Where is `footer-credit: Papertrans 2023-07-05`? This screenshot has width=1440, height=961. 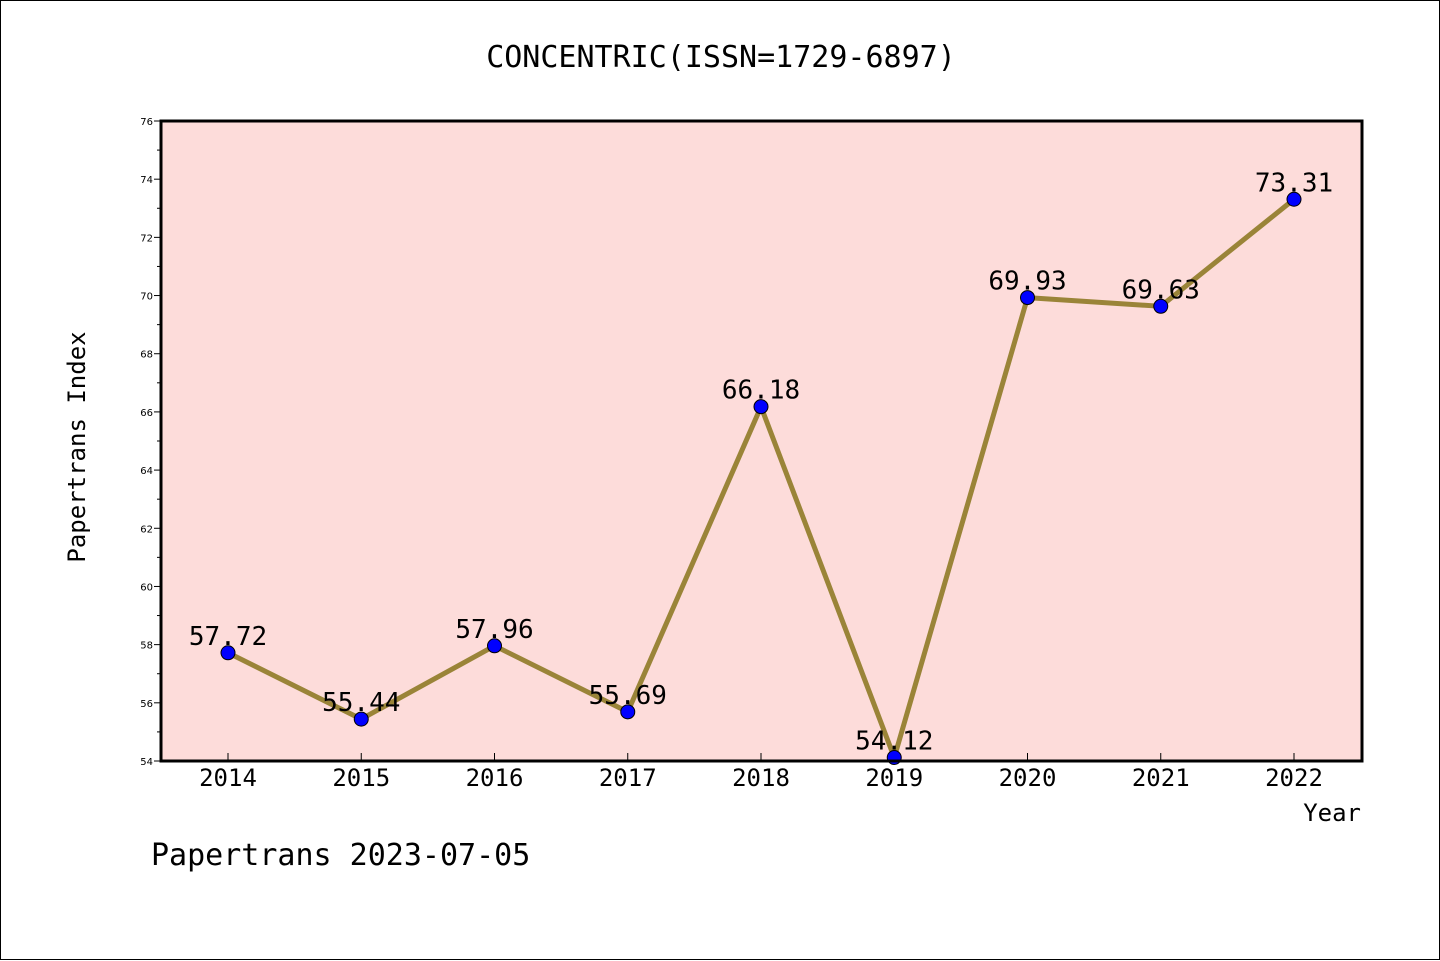 footer-credit: Papertrans 2023-07-05 is located at coordinates (340, 855).